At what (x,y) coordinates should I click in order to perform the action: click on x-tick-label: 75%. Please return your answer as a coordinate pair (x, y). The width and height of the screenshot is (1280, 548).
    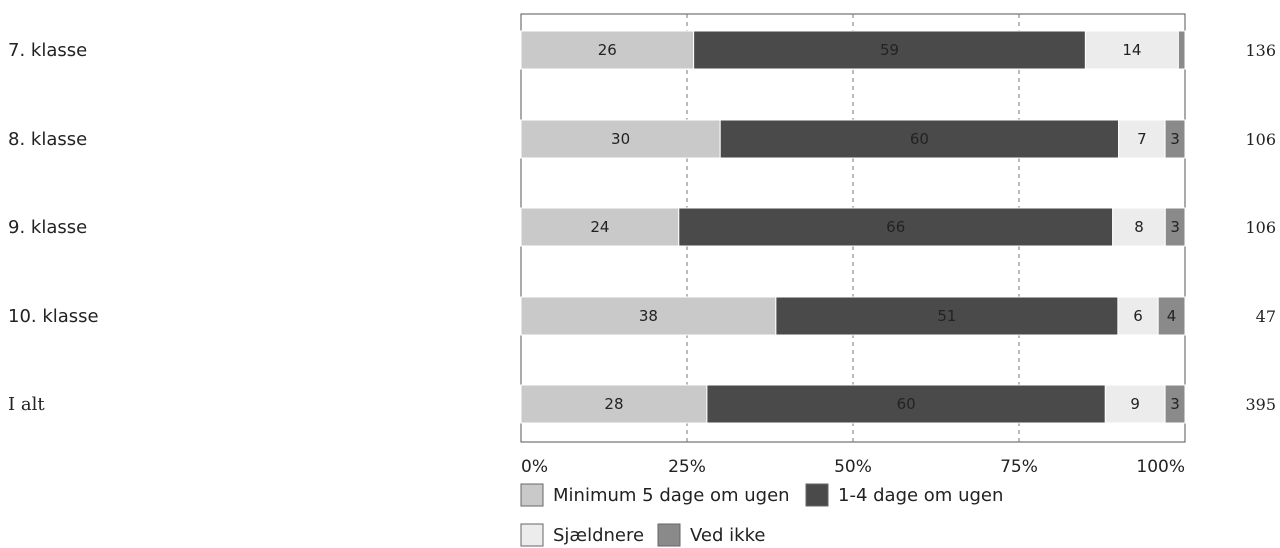
    Looking at the image, I should click on (1019, 467).